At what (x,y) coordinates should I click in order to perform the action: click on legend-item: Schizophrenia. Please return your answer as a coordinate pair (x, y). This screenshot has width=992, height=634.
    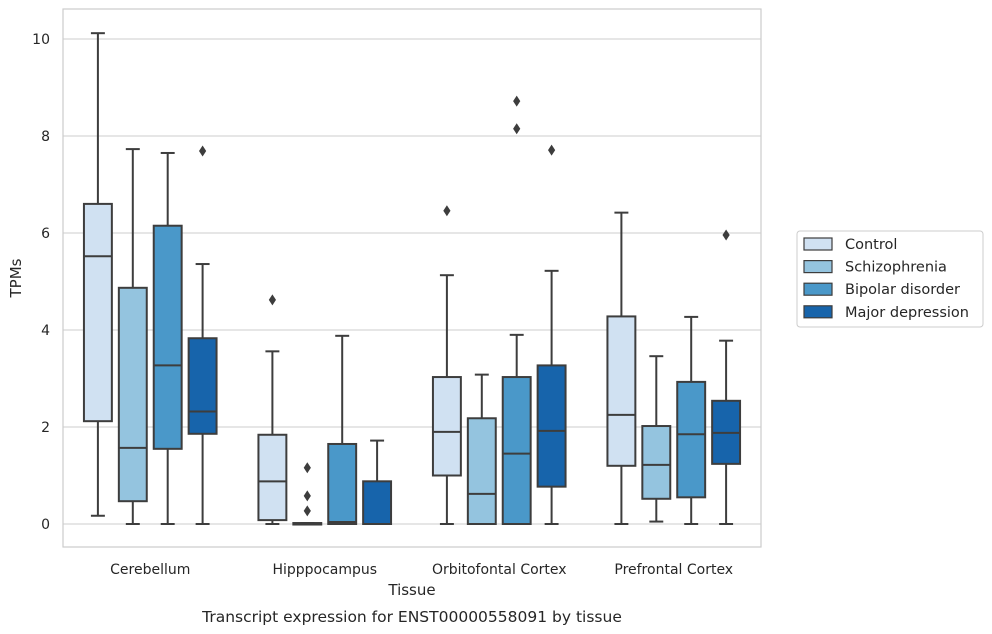
    Looking at the image, I should click on (875, 268).